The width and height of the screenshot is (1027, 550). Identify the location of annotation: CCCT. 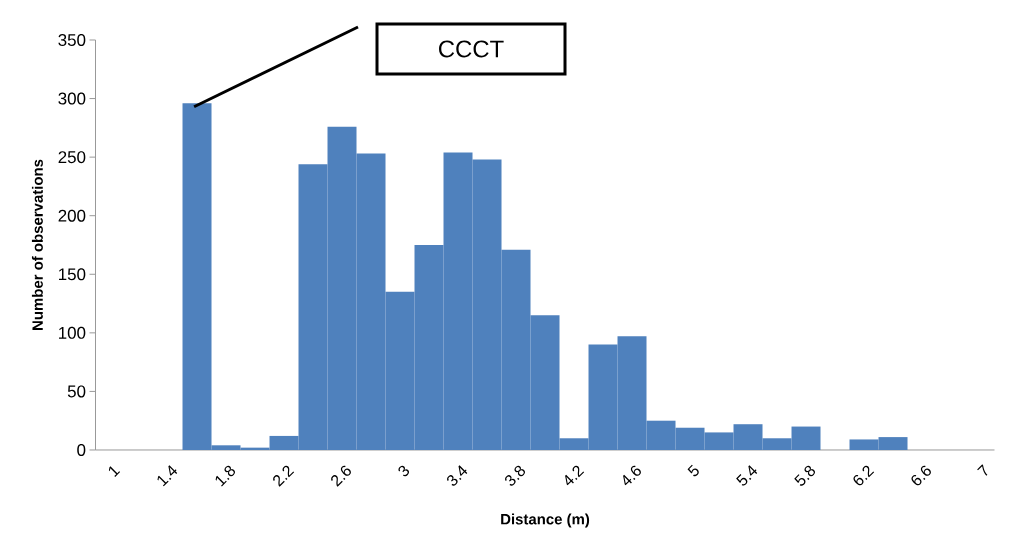
(471, 49).